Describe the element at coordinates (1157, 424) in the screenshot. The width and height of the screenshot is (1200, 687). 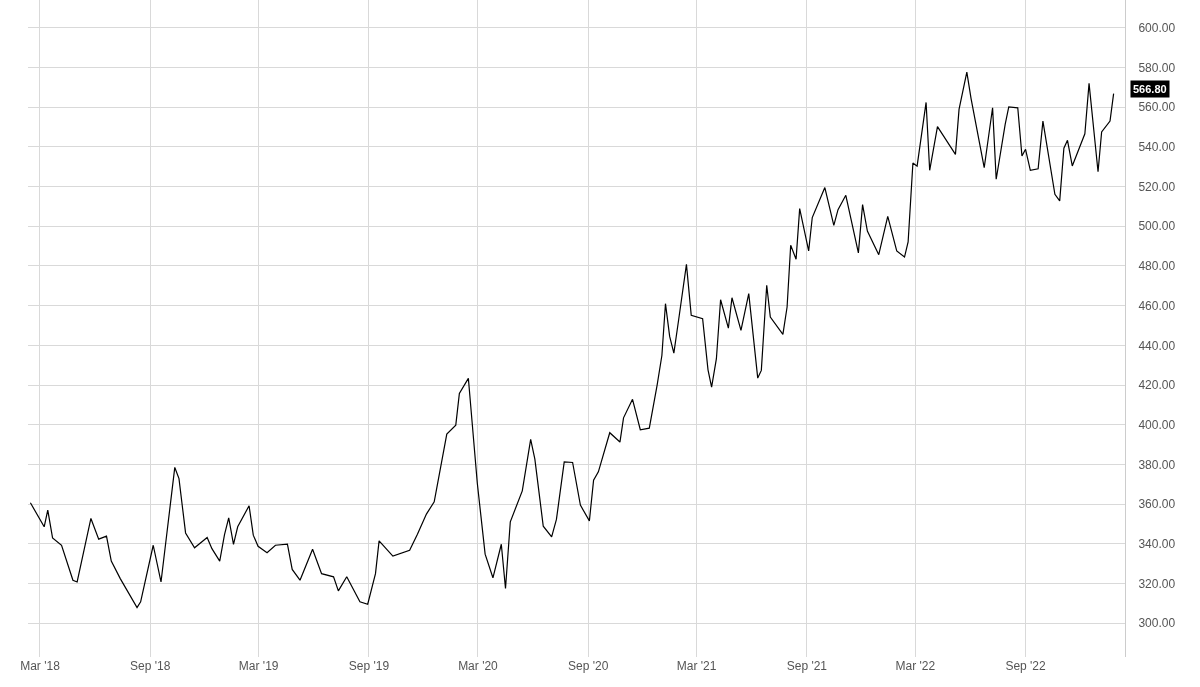
I see `y-tick-label: 400.00` at that location.